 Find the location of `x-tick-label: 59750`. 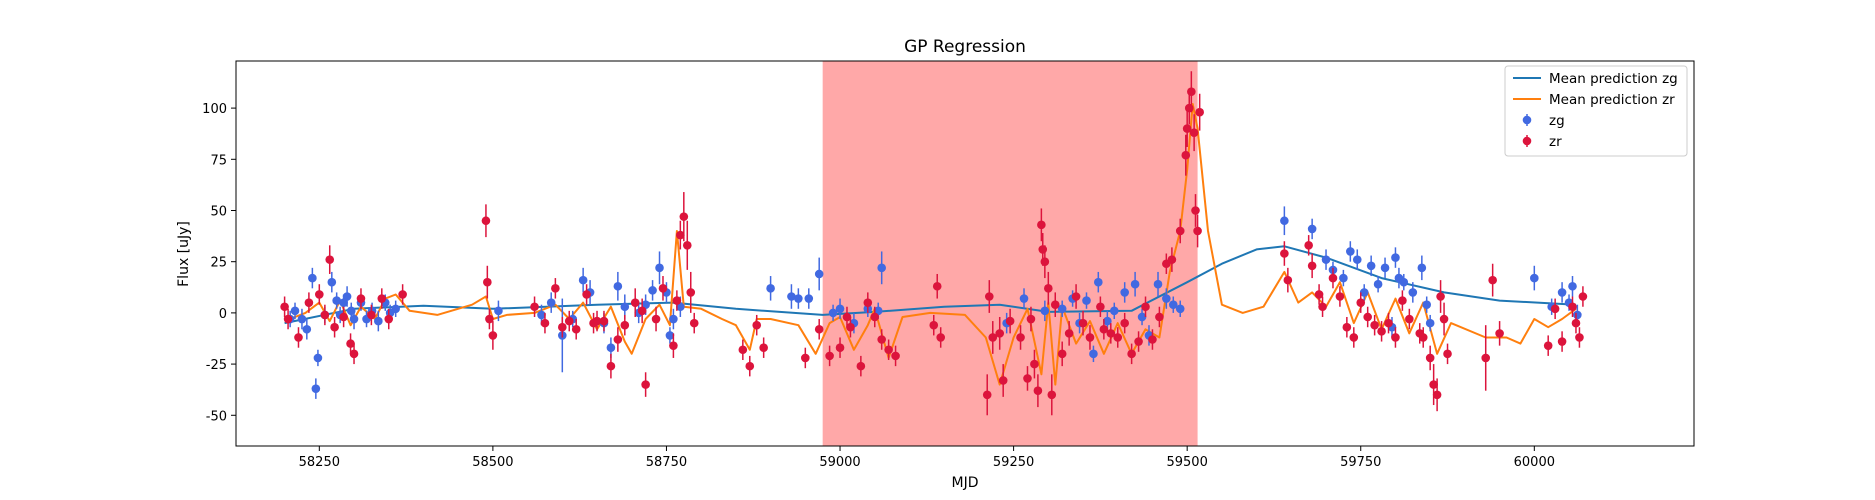

x-tick-label: 59750 is located at coordinates (1360, 462).